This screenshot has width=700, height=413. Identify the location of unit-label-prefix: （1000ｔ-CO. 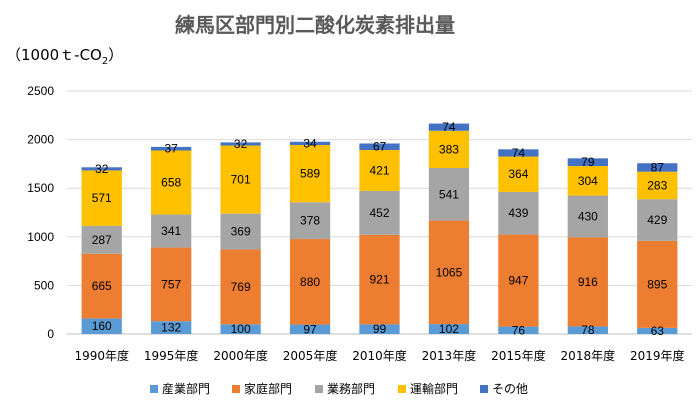
(54, 55).